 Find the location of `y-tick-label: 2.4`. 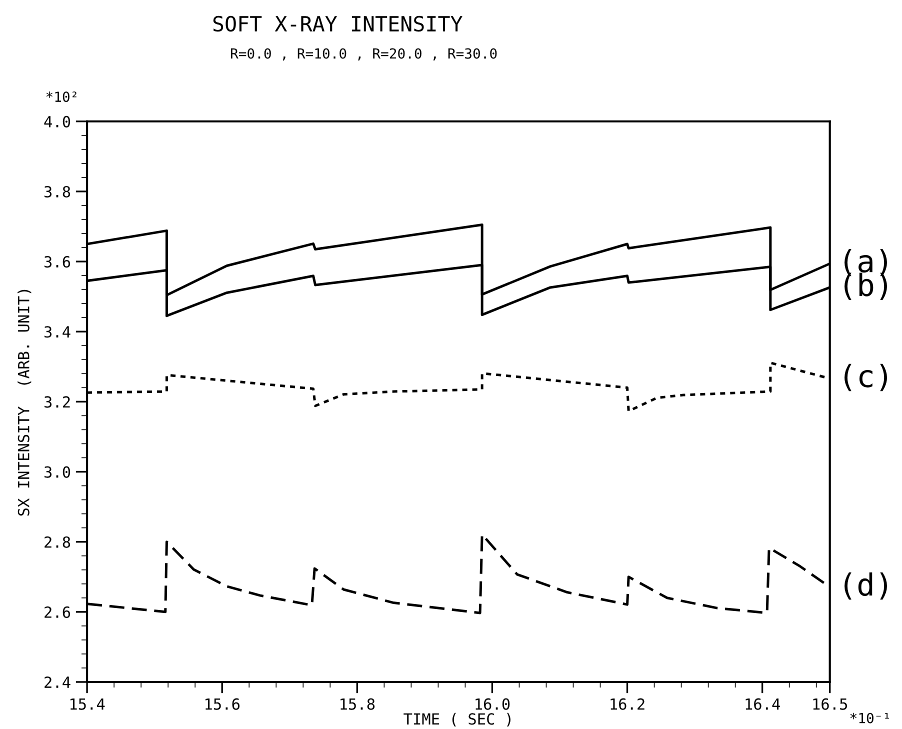

y-tick-label: 2.4 is located at coordinates (57, 682).